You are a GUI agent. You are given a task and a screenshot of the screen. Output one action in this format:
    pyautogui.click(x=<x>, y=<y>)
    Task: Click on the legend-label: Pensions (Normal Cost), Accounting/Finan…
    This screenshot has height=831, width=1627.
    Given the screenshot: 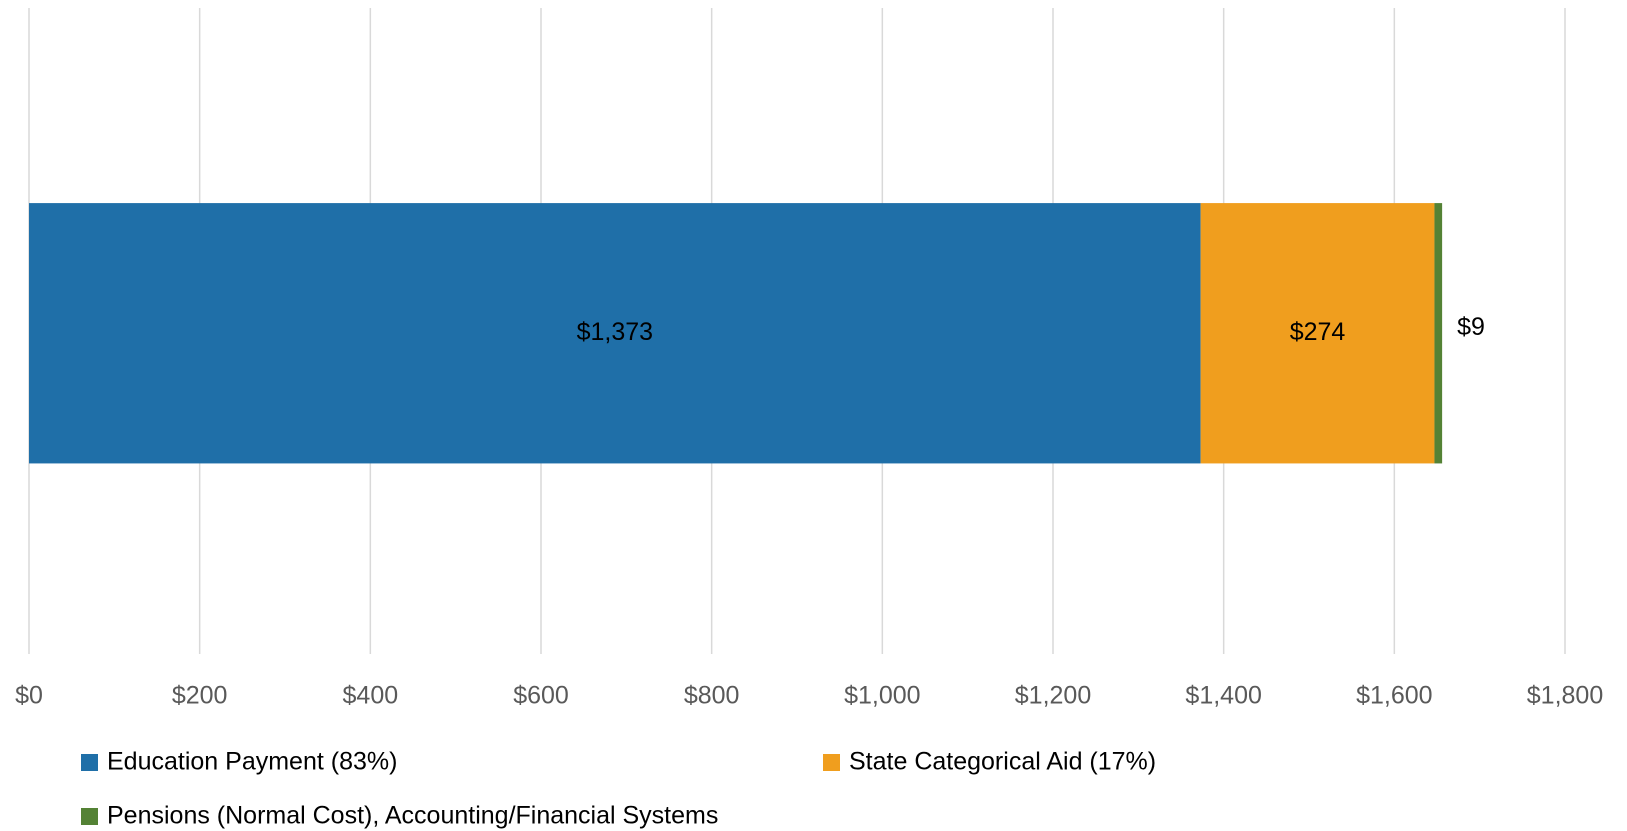 What is the action you would take?
    pyautogui.click(x=412, y=816)
    